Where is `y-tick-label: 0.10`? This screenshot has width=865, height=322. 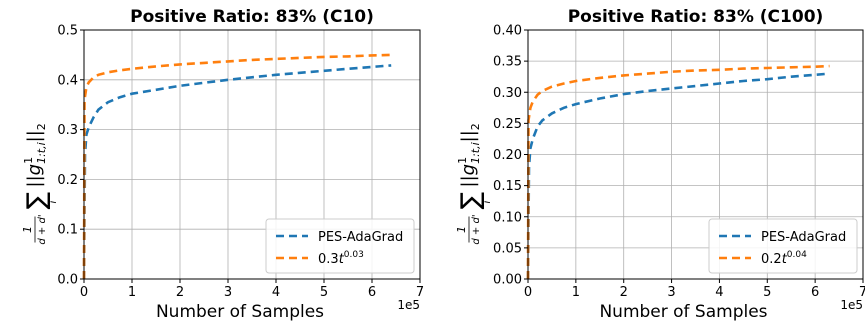
y-tick-label: 0.10 is located at coordinates (507, 217).